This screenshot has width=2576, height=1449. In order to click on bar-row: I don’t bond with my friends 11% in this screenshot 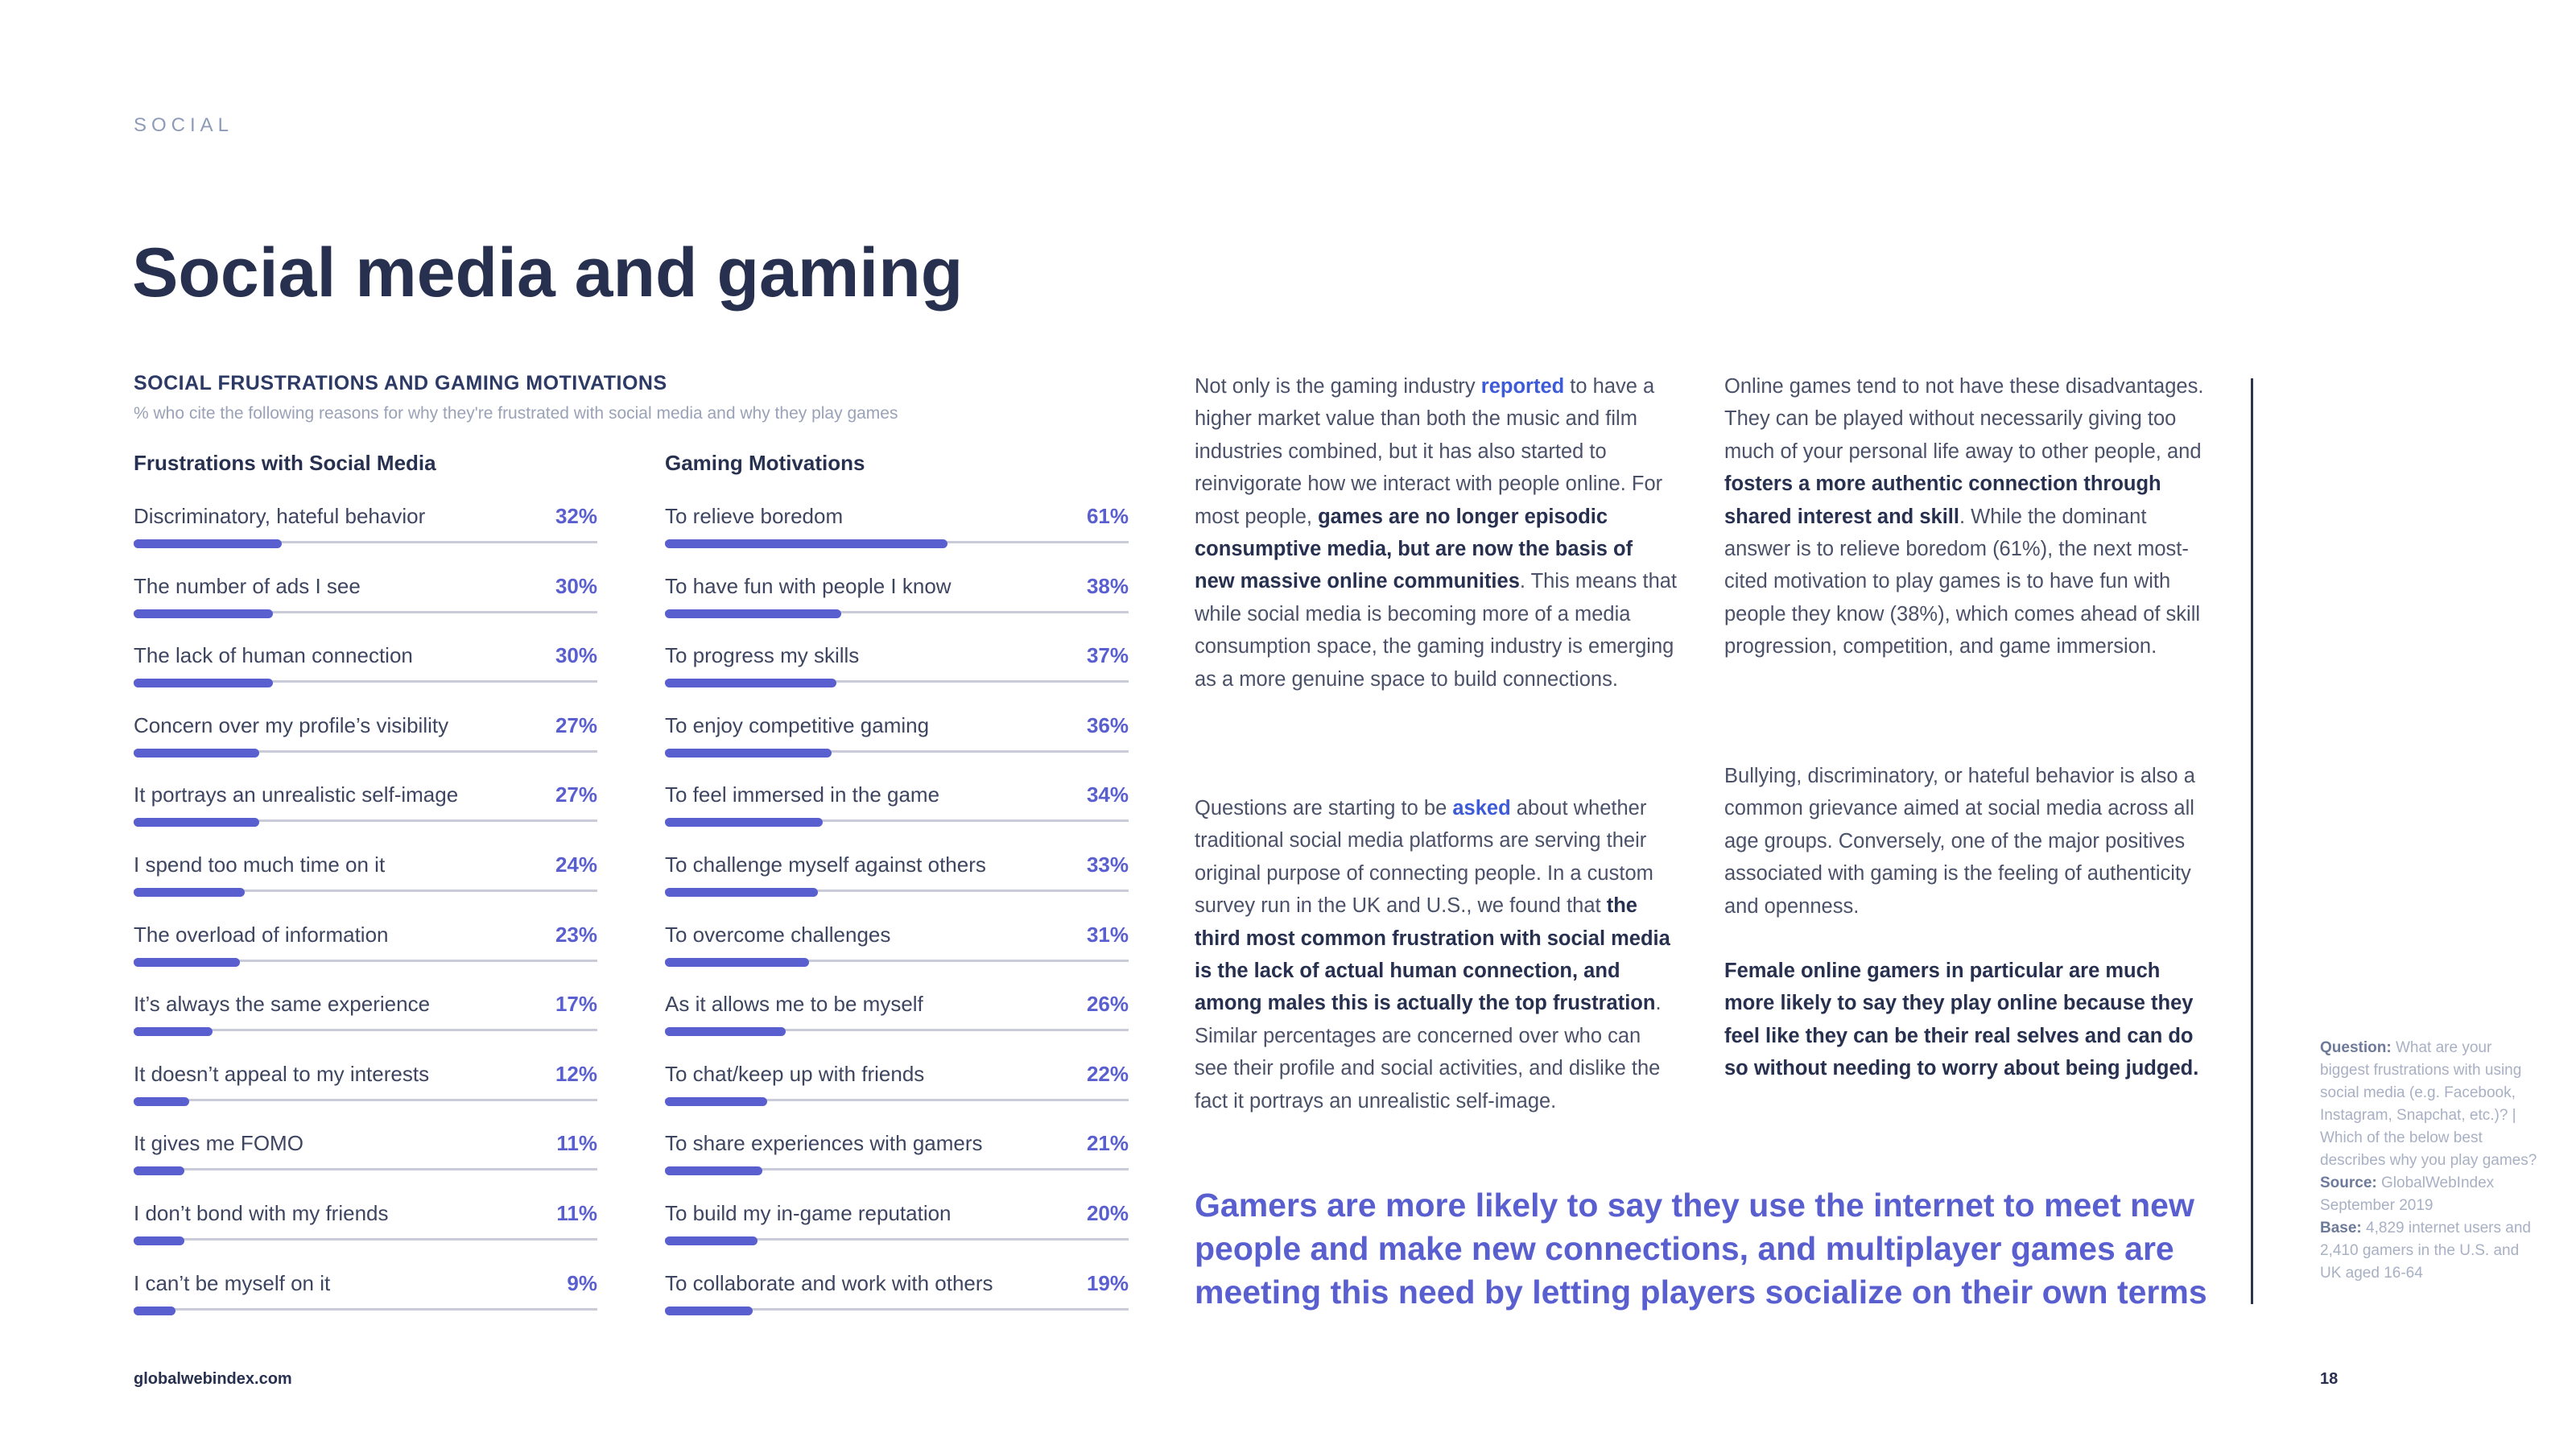, I will do `click(365, 1234)`.